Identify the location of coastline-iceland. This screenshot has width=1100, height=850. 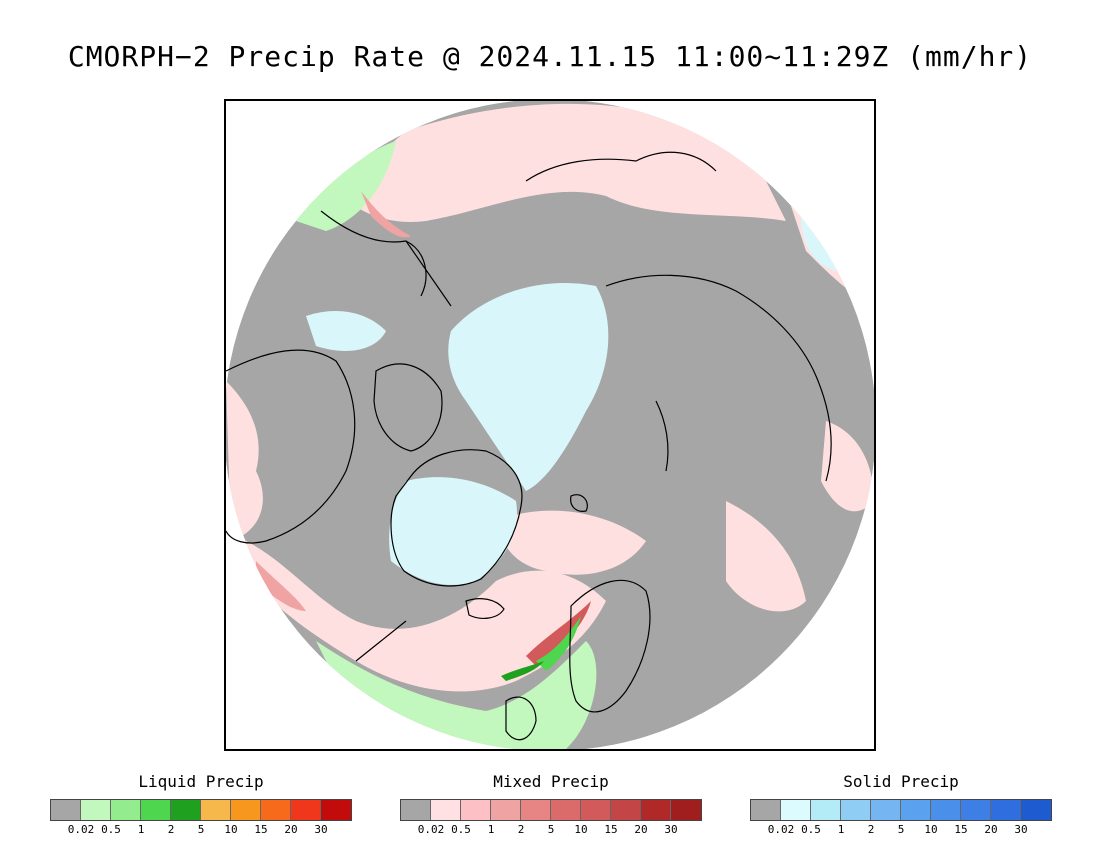
(485, 608).